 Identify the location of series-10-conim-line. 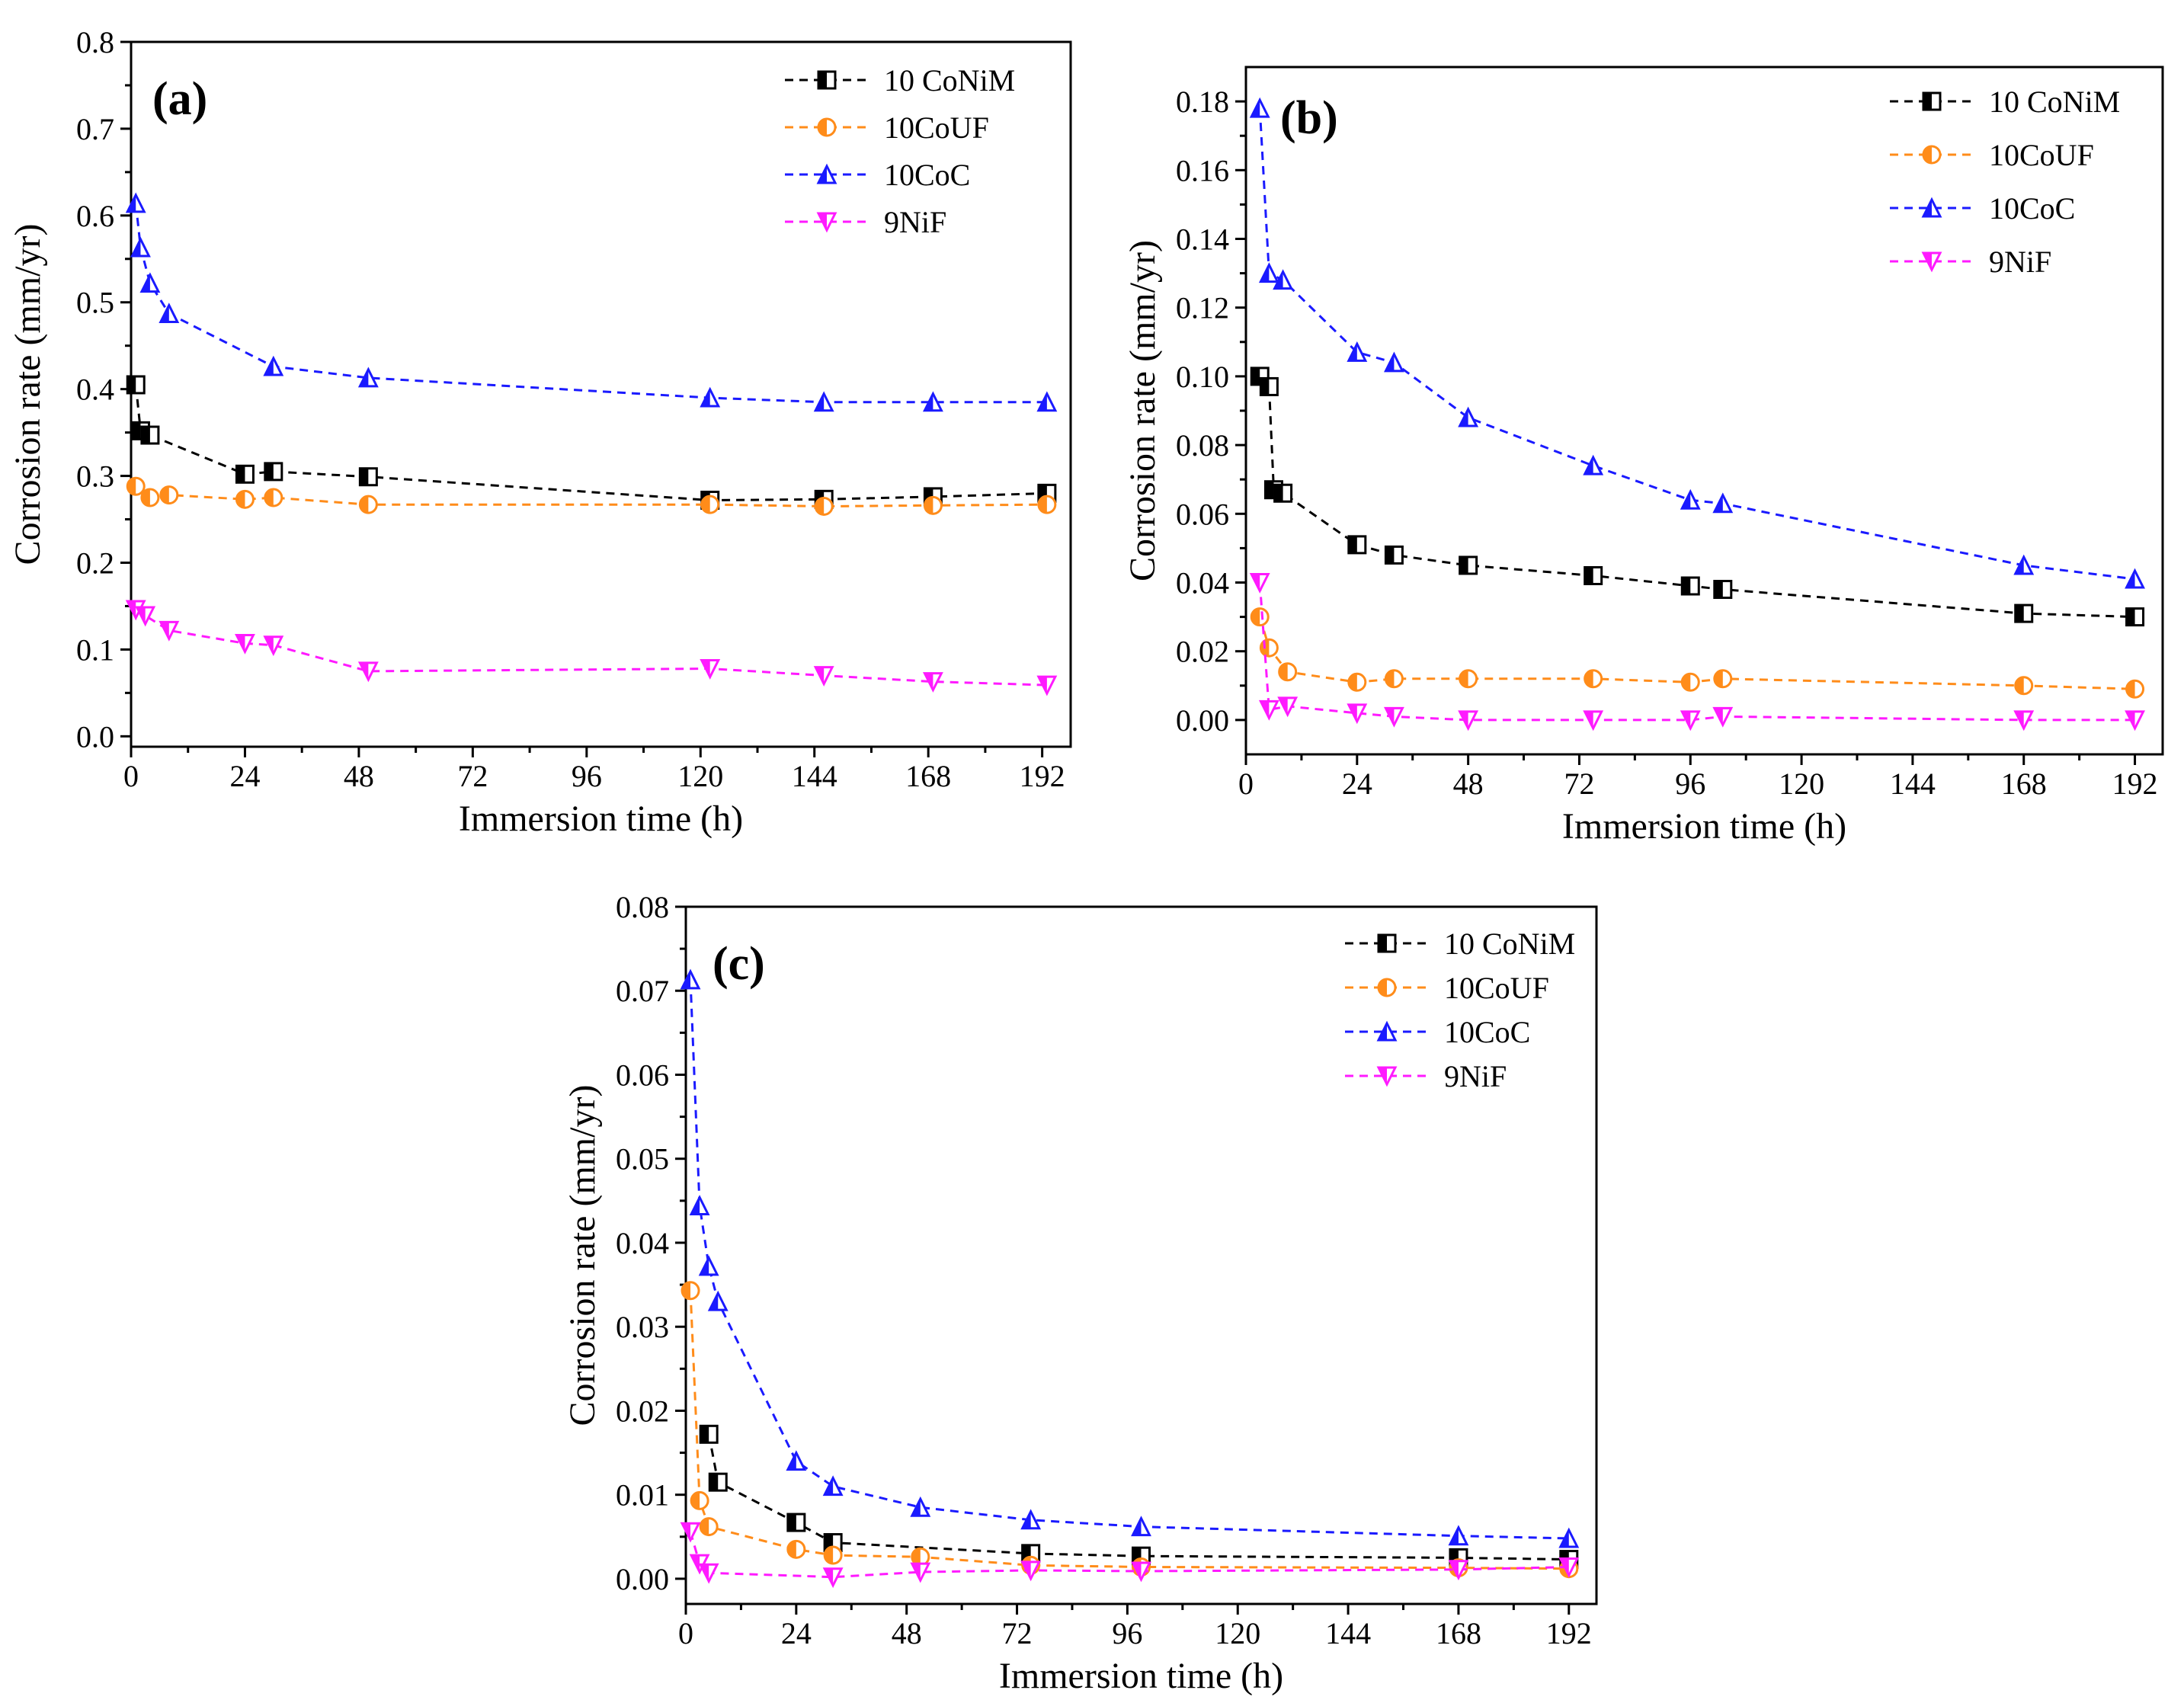
(1697, 497).